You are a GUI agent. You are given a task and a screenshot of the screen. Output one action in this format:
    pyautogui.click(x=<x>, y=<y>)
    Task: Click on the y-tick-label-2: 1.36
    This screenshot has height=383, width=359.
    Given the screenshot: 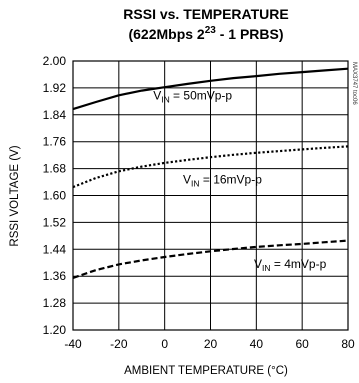 What is the action you would take?
    pyautogui.click(x=55, y=276)
    